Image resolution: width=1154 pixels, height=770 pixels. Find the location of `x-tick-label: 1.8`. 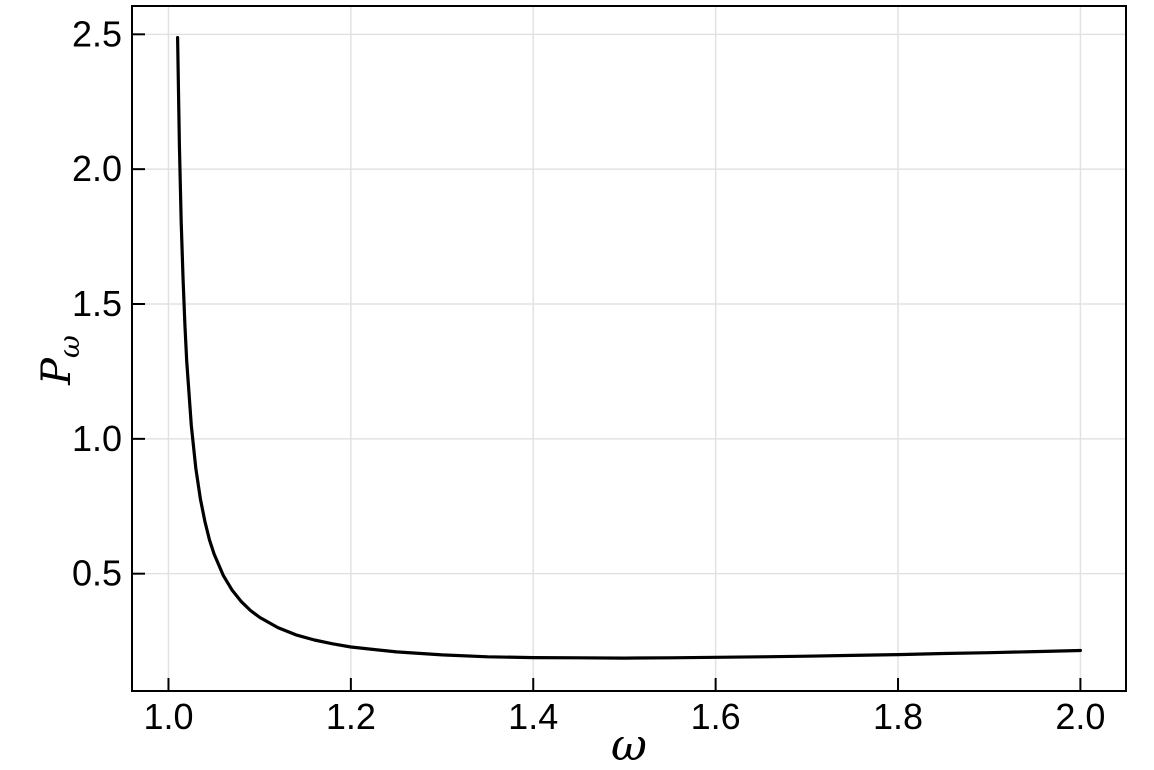

x-tick-label: 1.8 is located at coordinates (898, 716).